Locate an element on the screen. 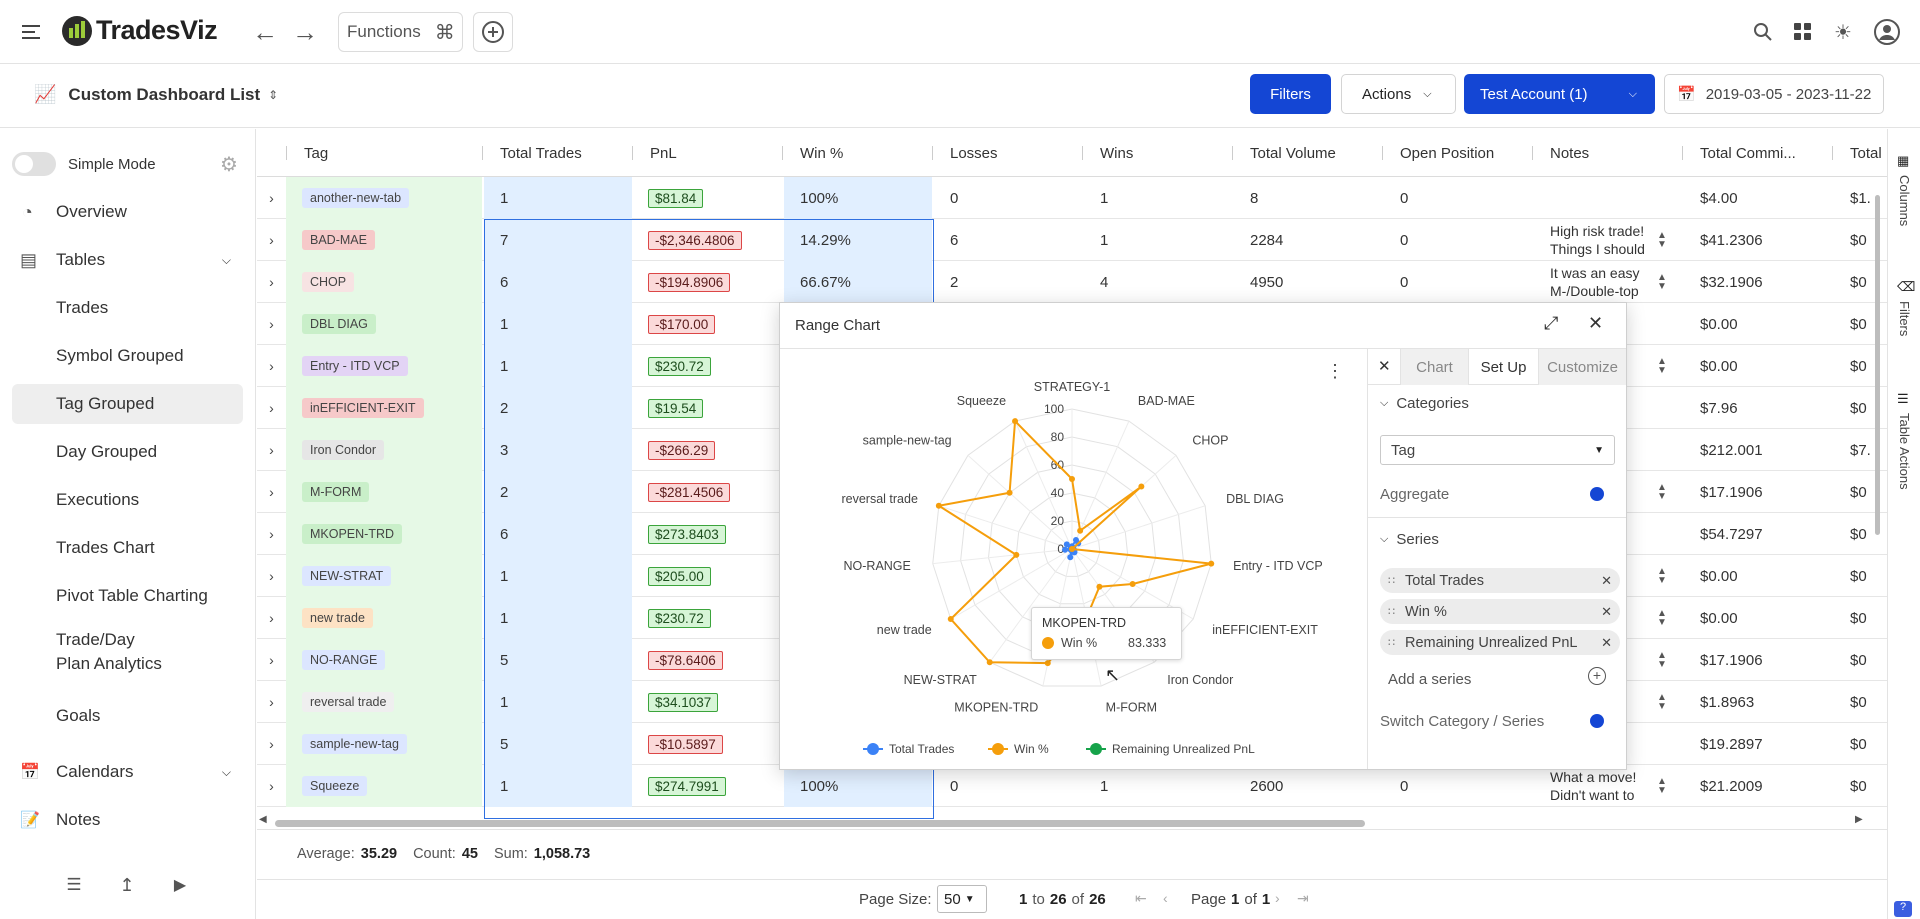 The height and width of the screenshot is (919, 1920). tag-chip: Squeeze is located at coordinates (335, 786).